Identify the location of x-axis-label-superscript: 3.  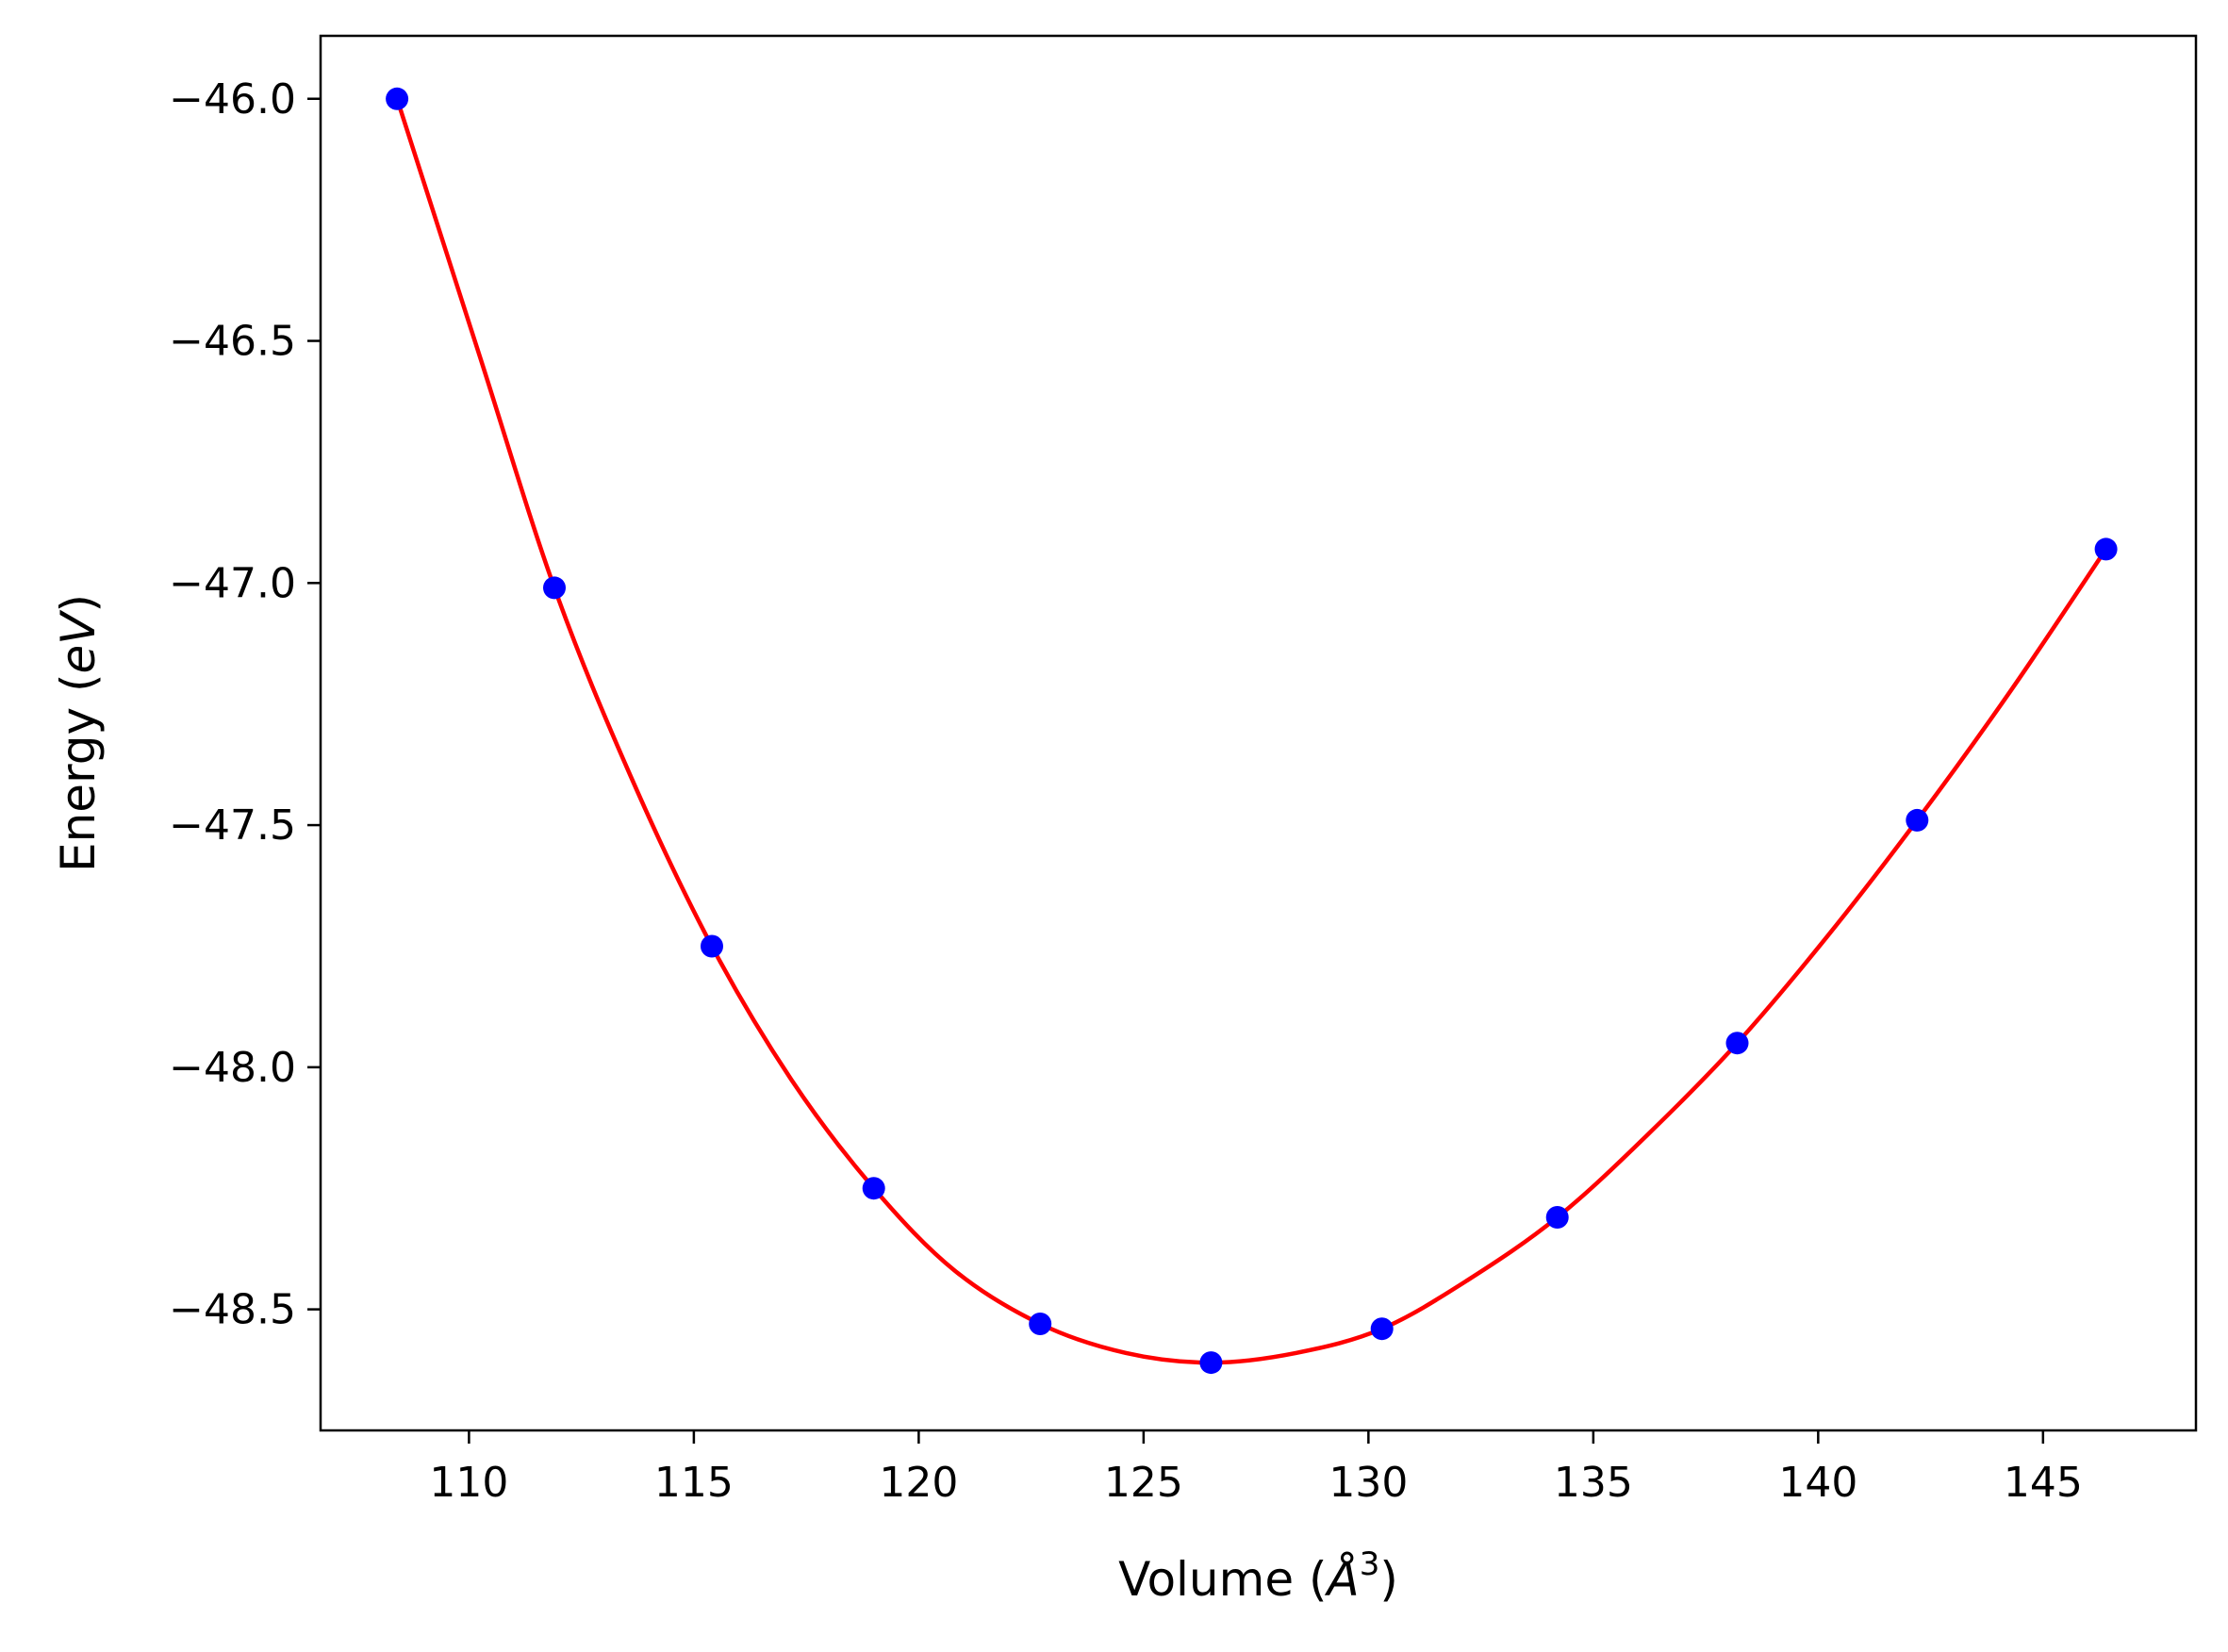
(1370, 1564).